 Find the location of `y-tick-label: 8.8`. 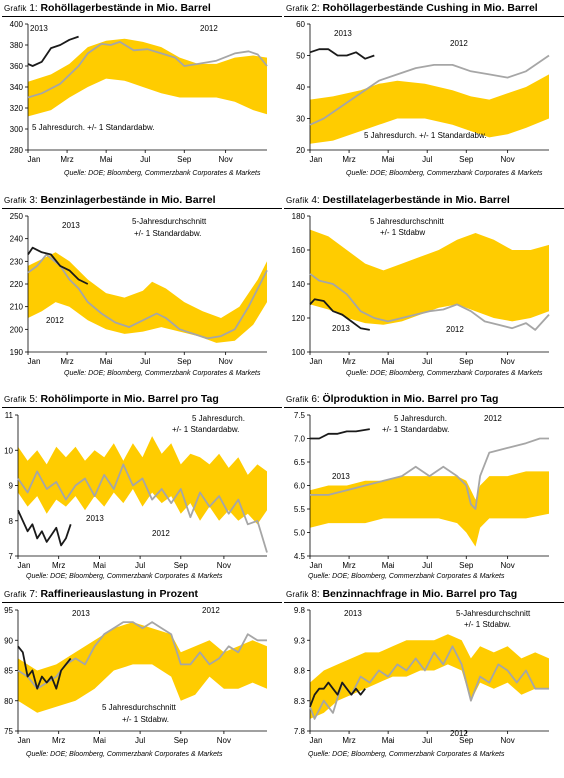

y-tick-label: 8.8 is located at coordinates (300, 671).